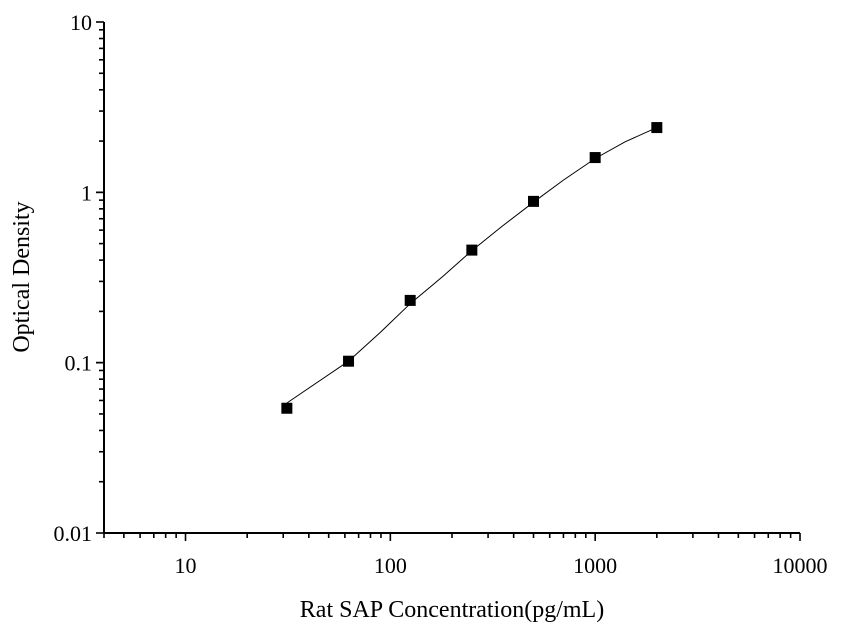 This screenshot has width=843, height=634. Describe the element at coordinates (81, 22) in the screenshot. I see `y-tick-label: 10` at that location.